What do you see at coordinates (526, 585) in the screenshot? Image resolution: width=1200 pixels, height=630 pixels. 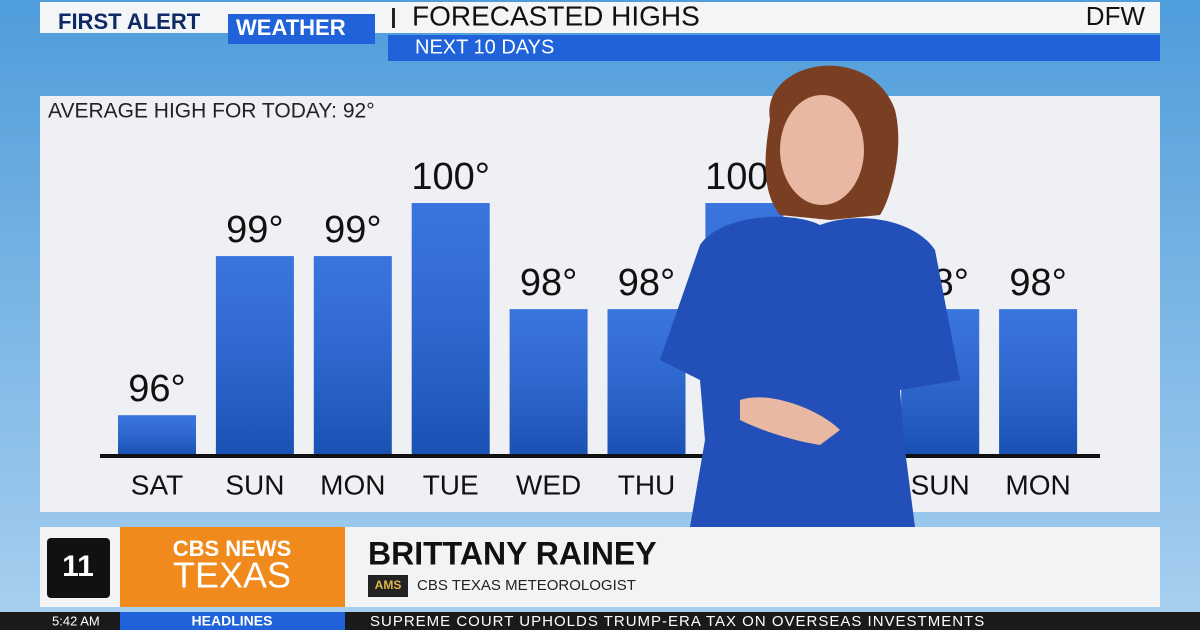 I see `person-role: CBS TEXAS METEOROLOGIST` at bounding box center [526, 585].